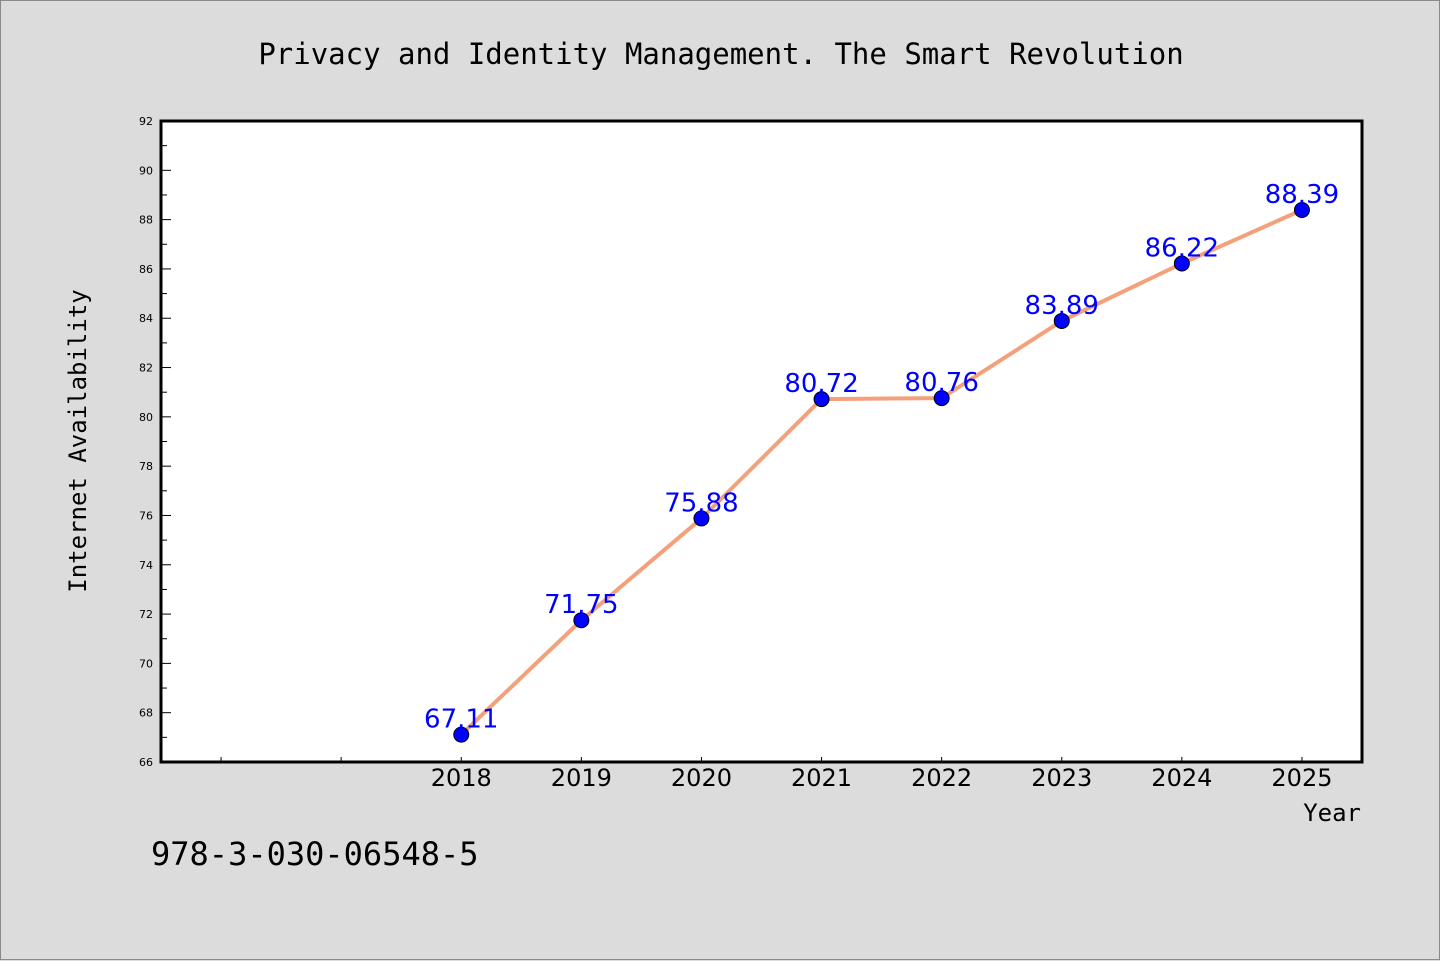  Describe the element at coordinates (581, 605) in the screenshot. I see `data-label: 71.75` at that location.